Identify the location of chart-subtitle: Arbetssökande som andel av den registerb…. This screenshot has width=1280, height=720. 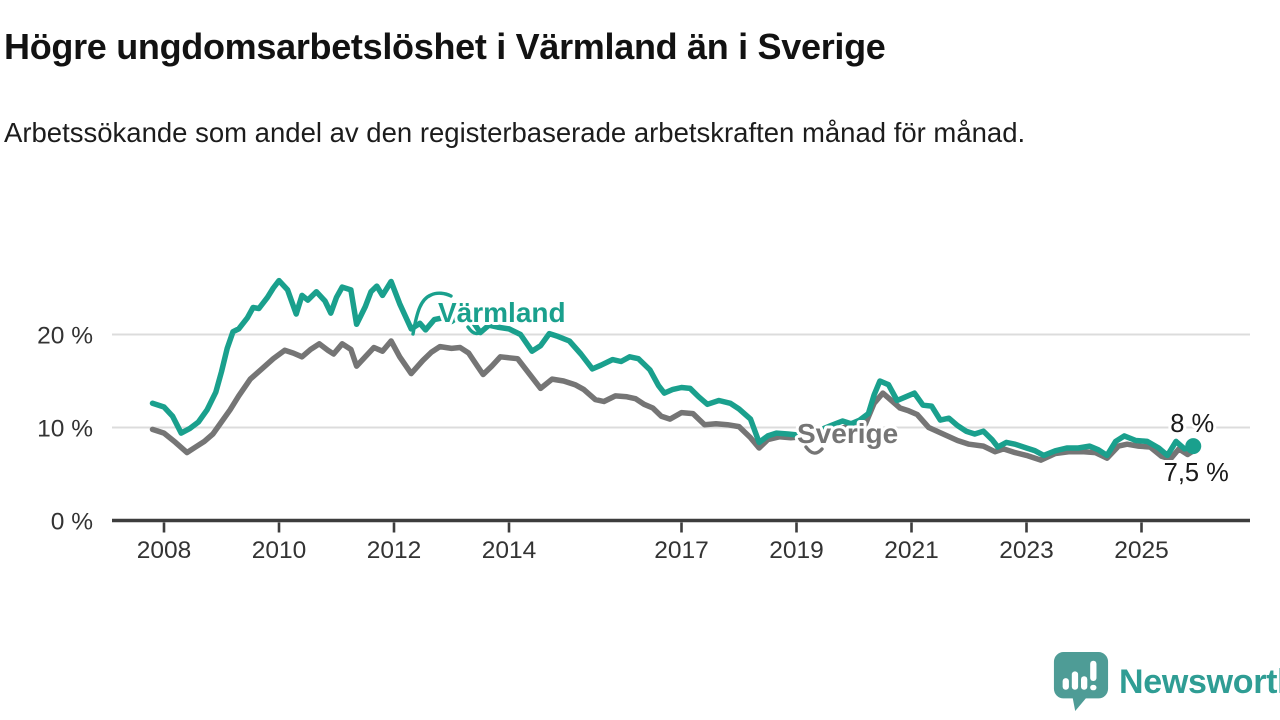
(515, 132).